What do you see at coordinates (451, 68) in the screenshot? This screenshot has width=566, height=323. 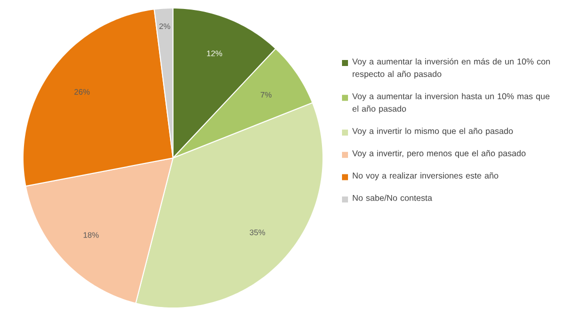 I see `legend-label: Voy a aumentar la inversión en más de un 10% con respecto al año pasado` at bounding box center [451, 68].